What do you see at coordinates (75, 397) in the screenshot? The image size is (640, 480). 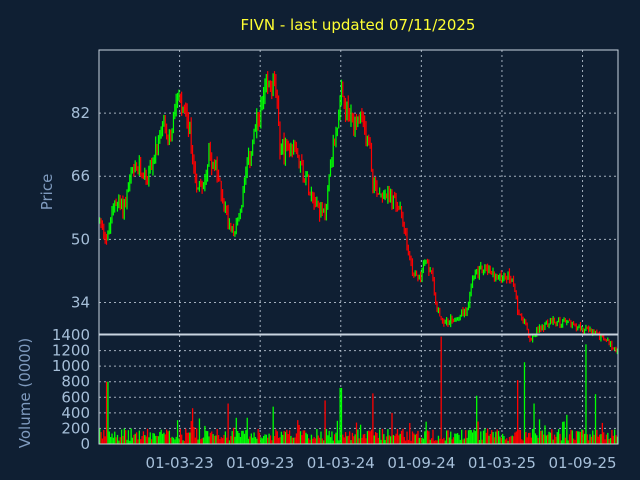 I see `volume-tick-label: 600` at bounding box center [75, 397].